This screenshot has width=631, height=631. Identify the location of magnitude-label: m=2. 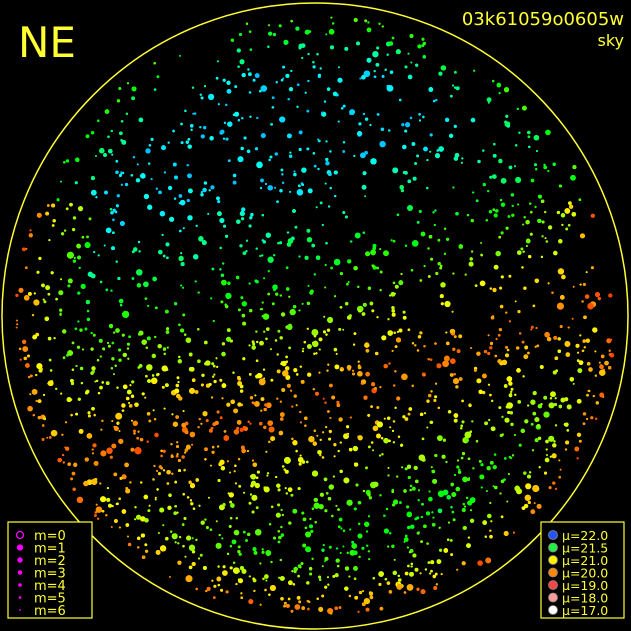
(50, 561).